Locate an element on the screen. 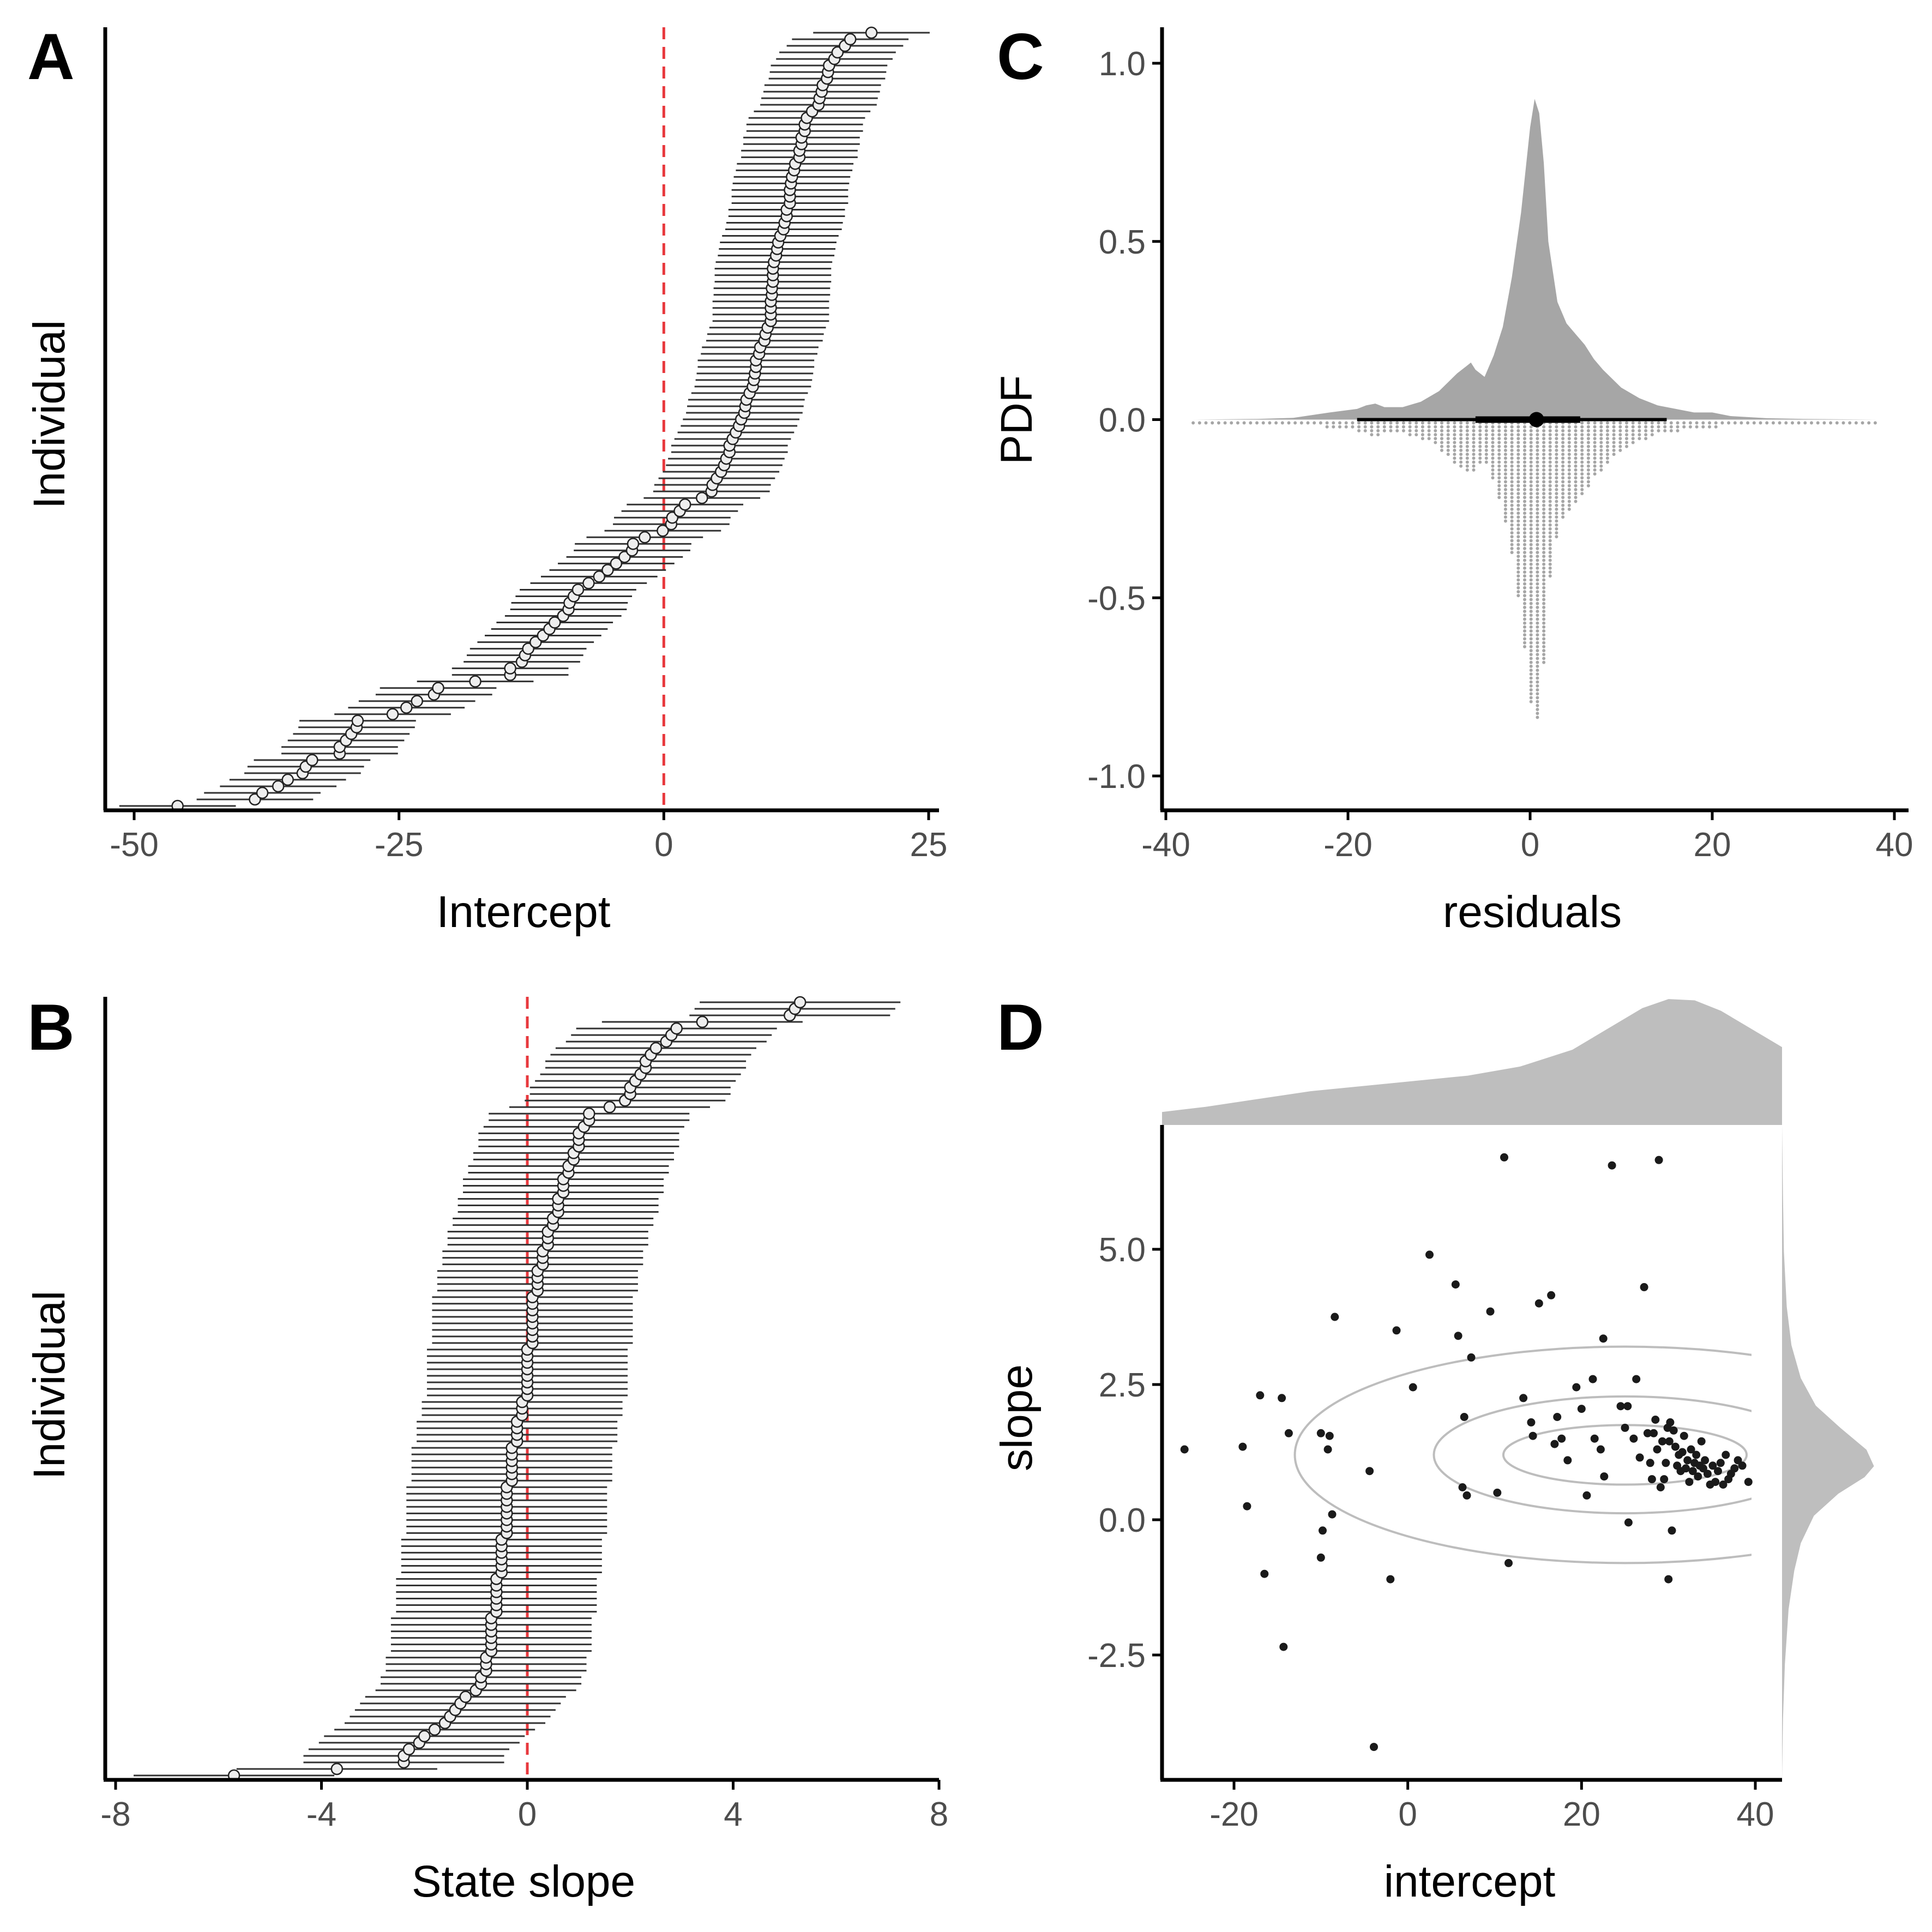 This screenshot has width=1932, height=1932. panel-c-y-tick-label: -0.5 is located at coordinates (1116, 598).